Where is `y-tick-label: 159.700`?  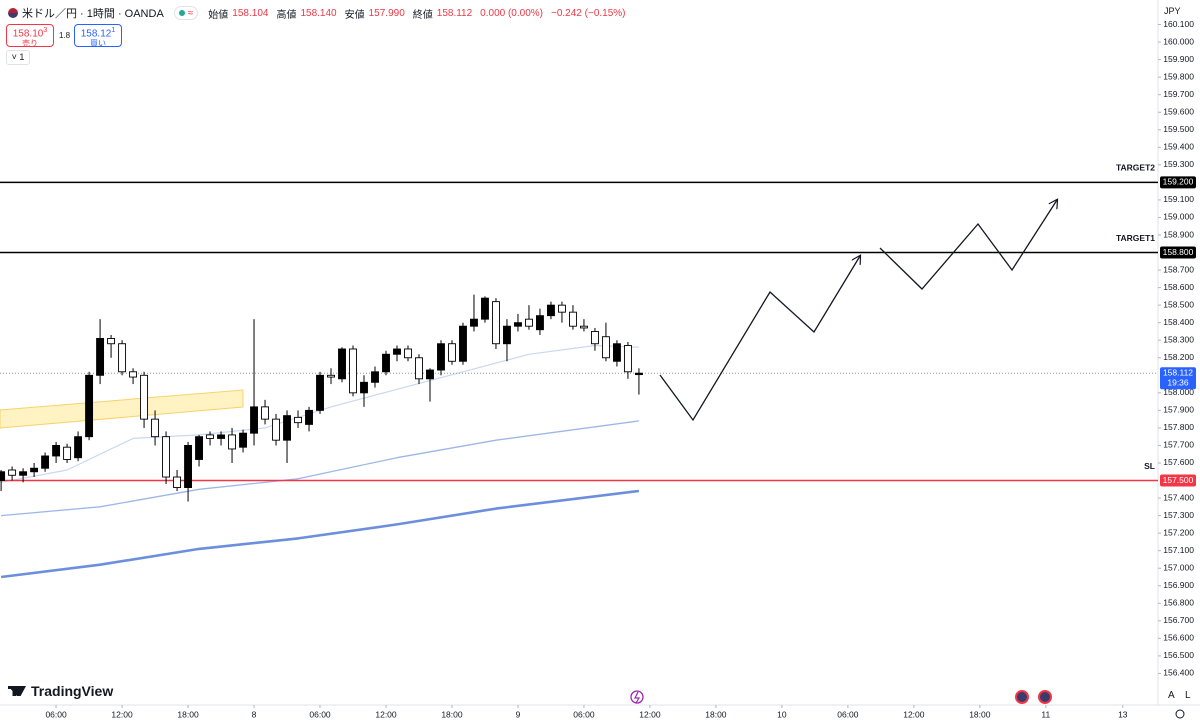 y-tick-label: 159.700 is located at coordinates (1178, 94).